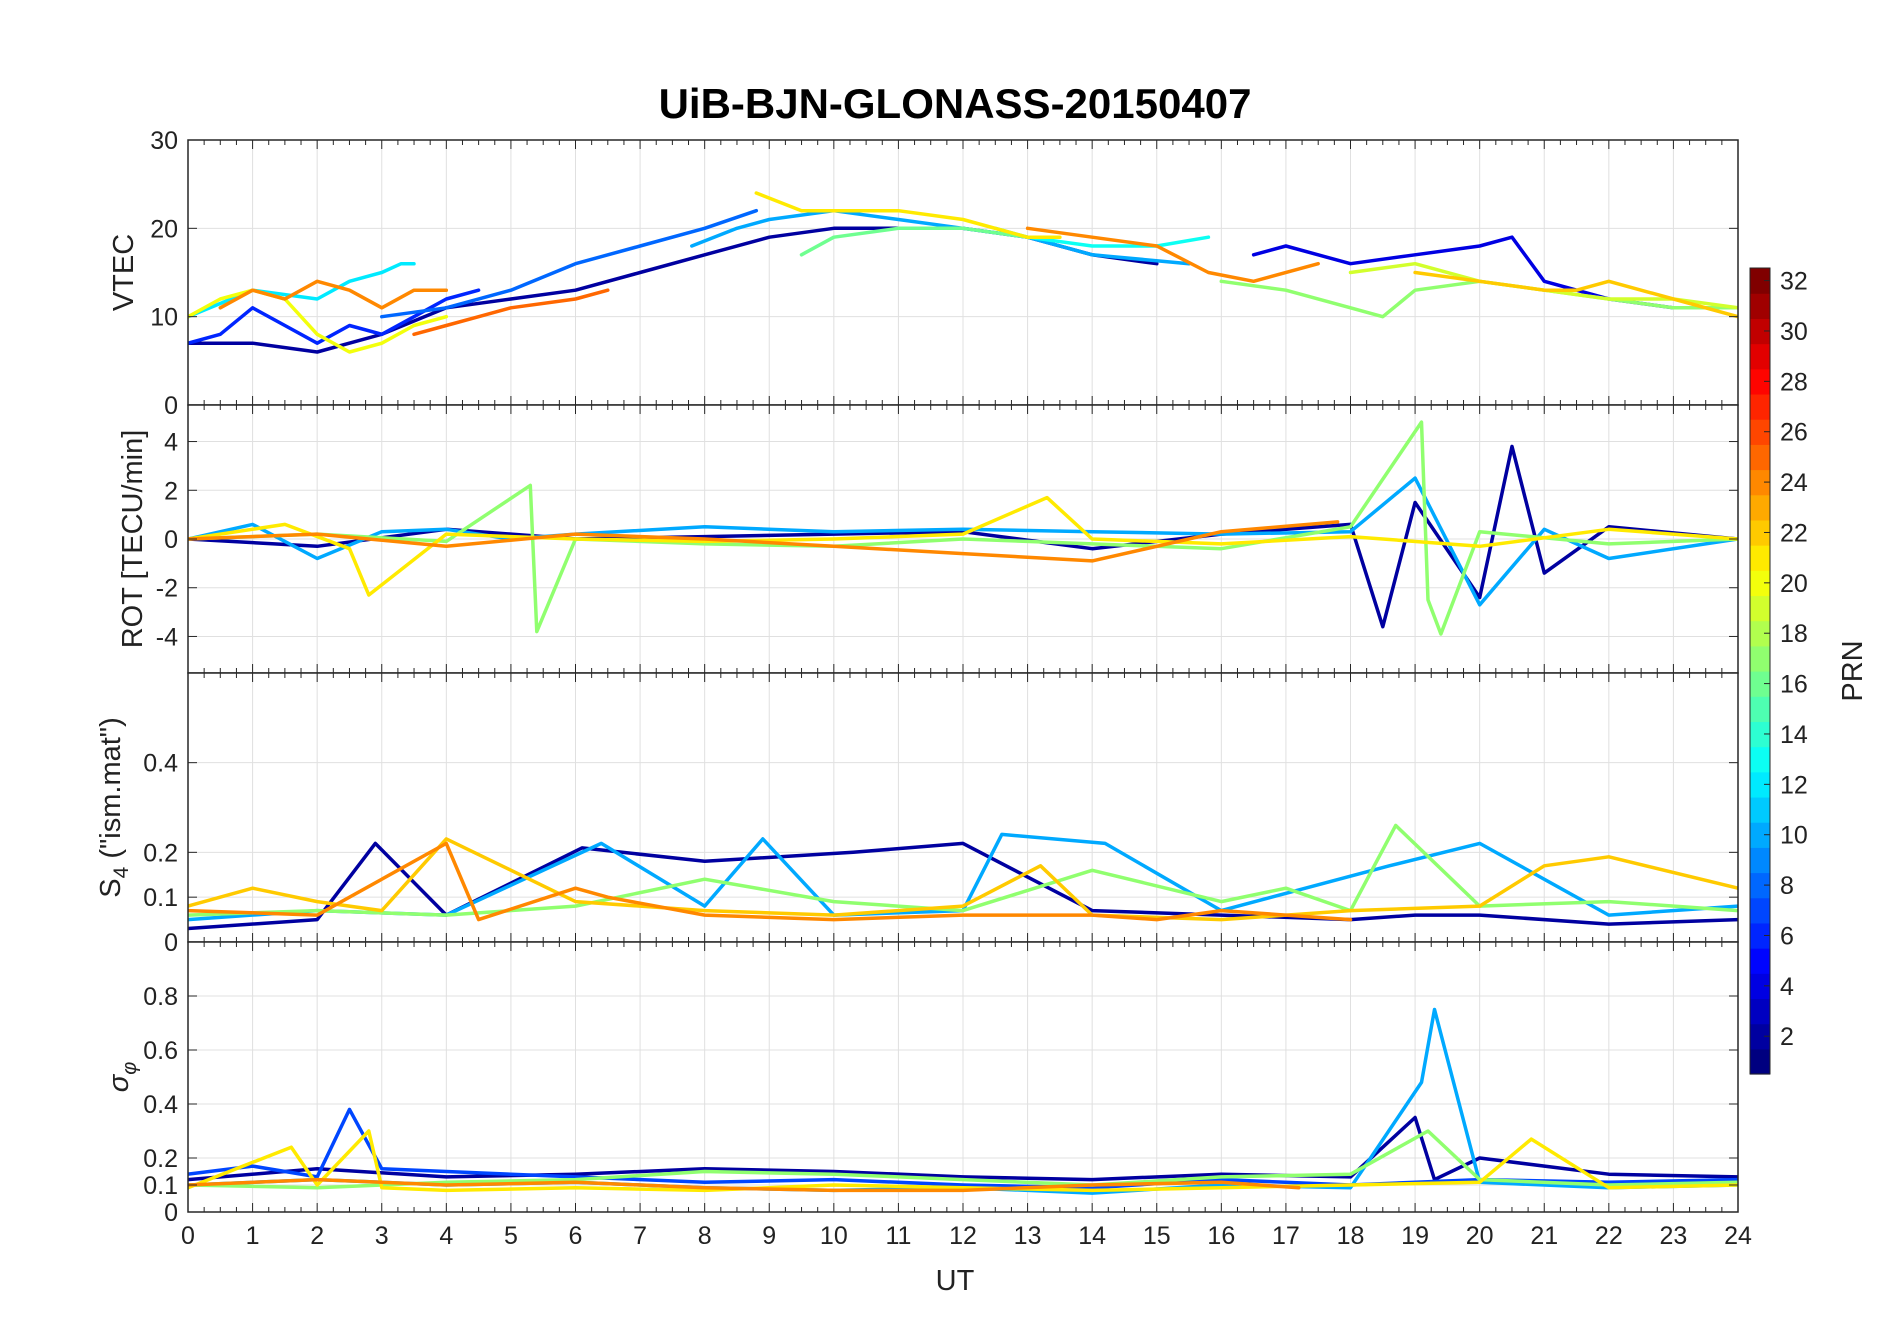 The width and height of the screenshot is (1902, 1330). What do you see at coordinates (253, 1236) in the screenshot?
I see `x-tick-label: 1` at bounding box center [253, 1236].